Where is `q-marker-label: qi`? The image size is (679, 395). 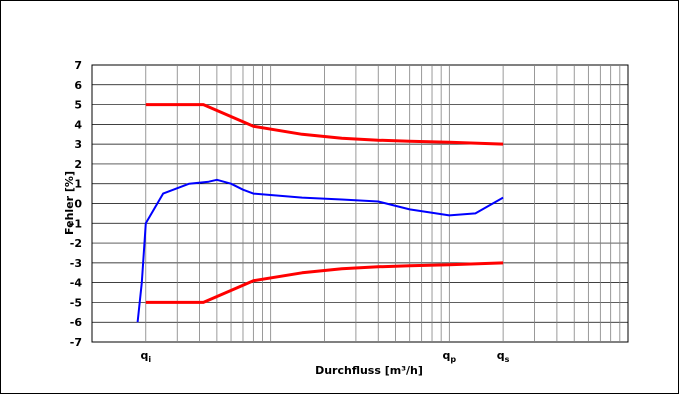 q-marker-label: qi is located at coordinates (145, 356).